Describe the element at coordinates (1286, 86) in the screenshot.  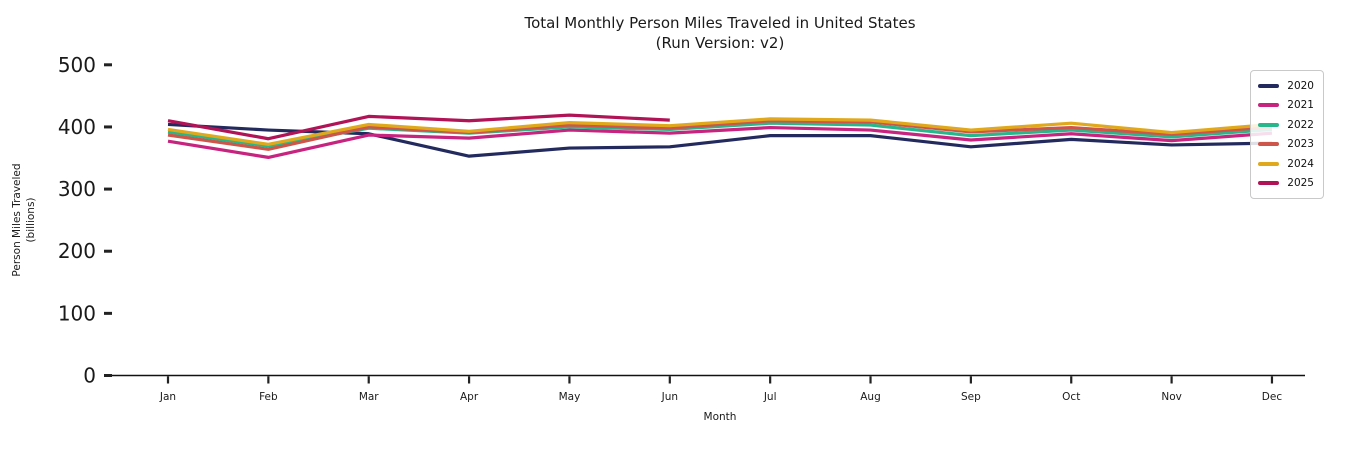
I see `legend-item-2020: 2020` at that location.